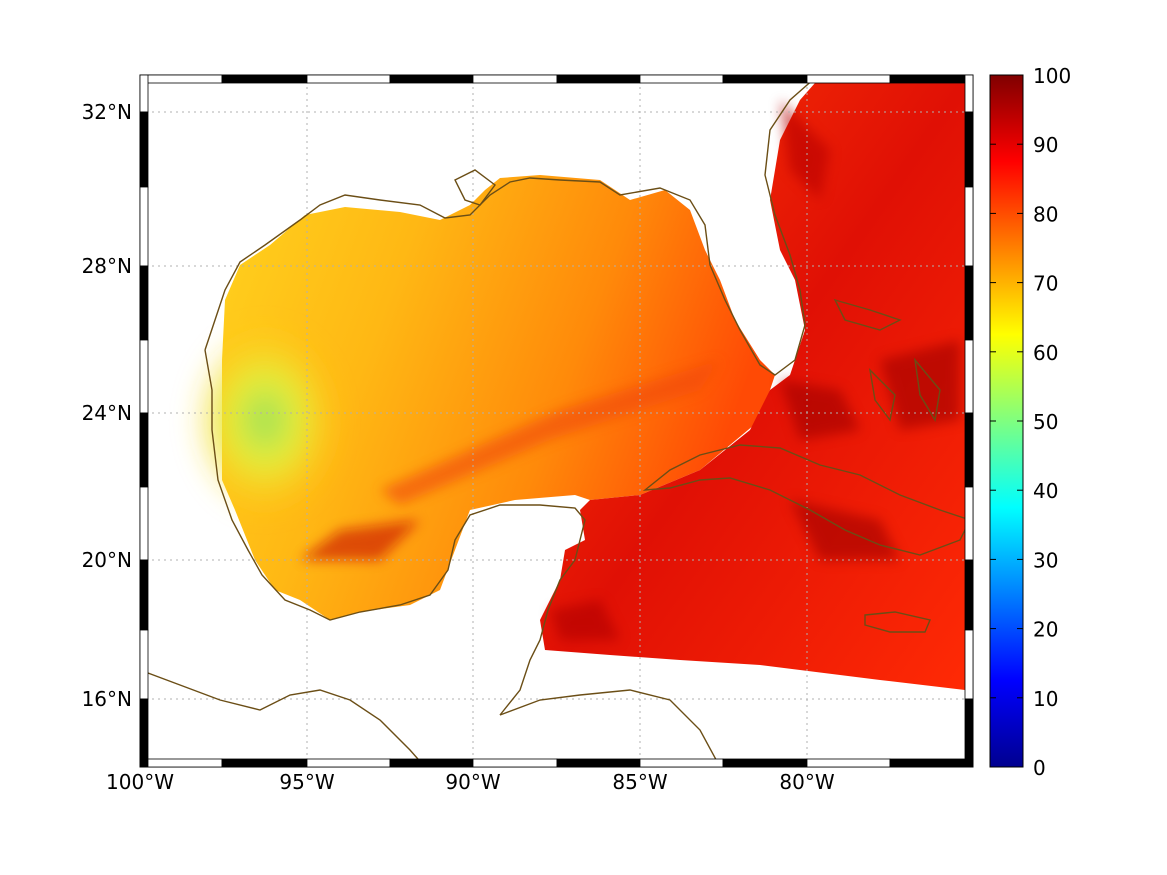 This screenshot has height=875, width=1167. Describe the element at coordinates (107, 112) in the screenshot. I see `lat-label-32n: 32°N` at that location.